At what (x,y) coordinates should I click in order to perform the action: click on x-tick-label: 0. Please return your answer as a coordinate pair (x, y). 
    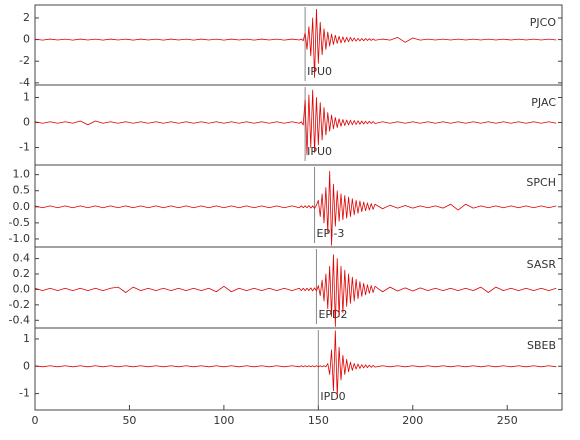
    Looking at the image, I should click on (35, 420).